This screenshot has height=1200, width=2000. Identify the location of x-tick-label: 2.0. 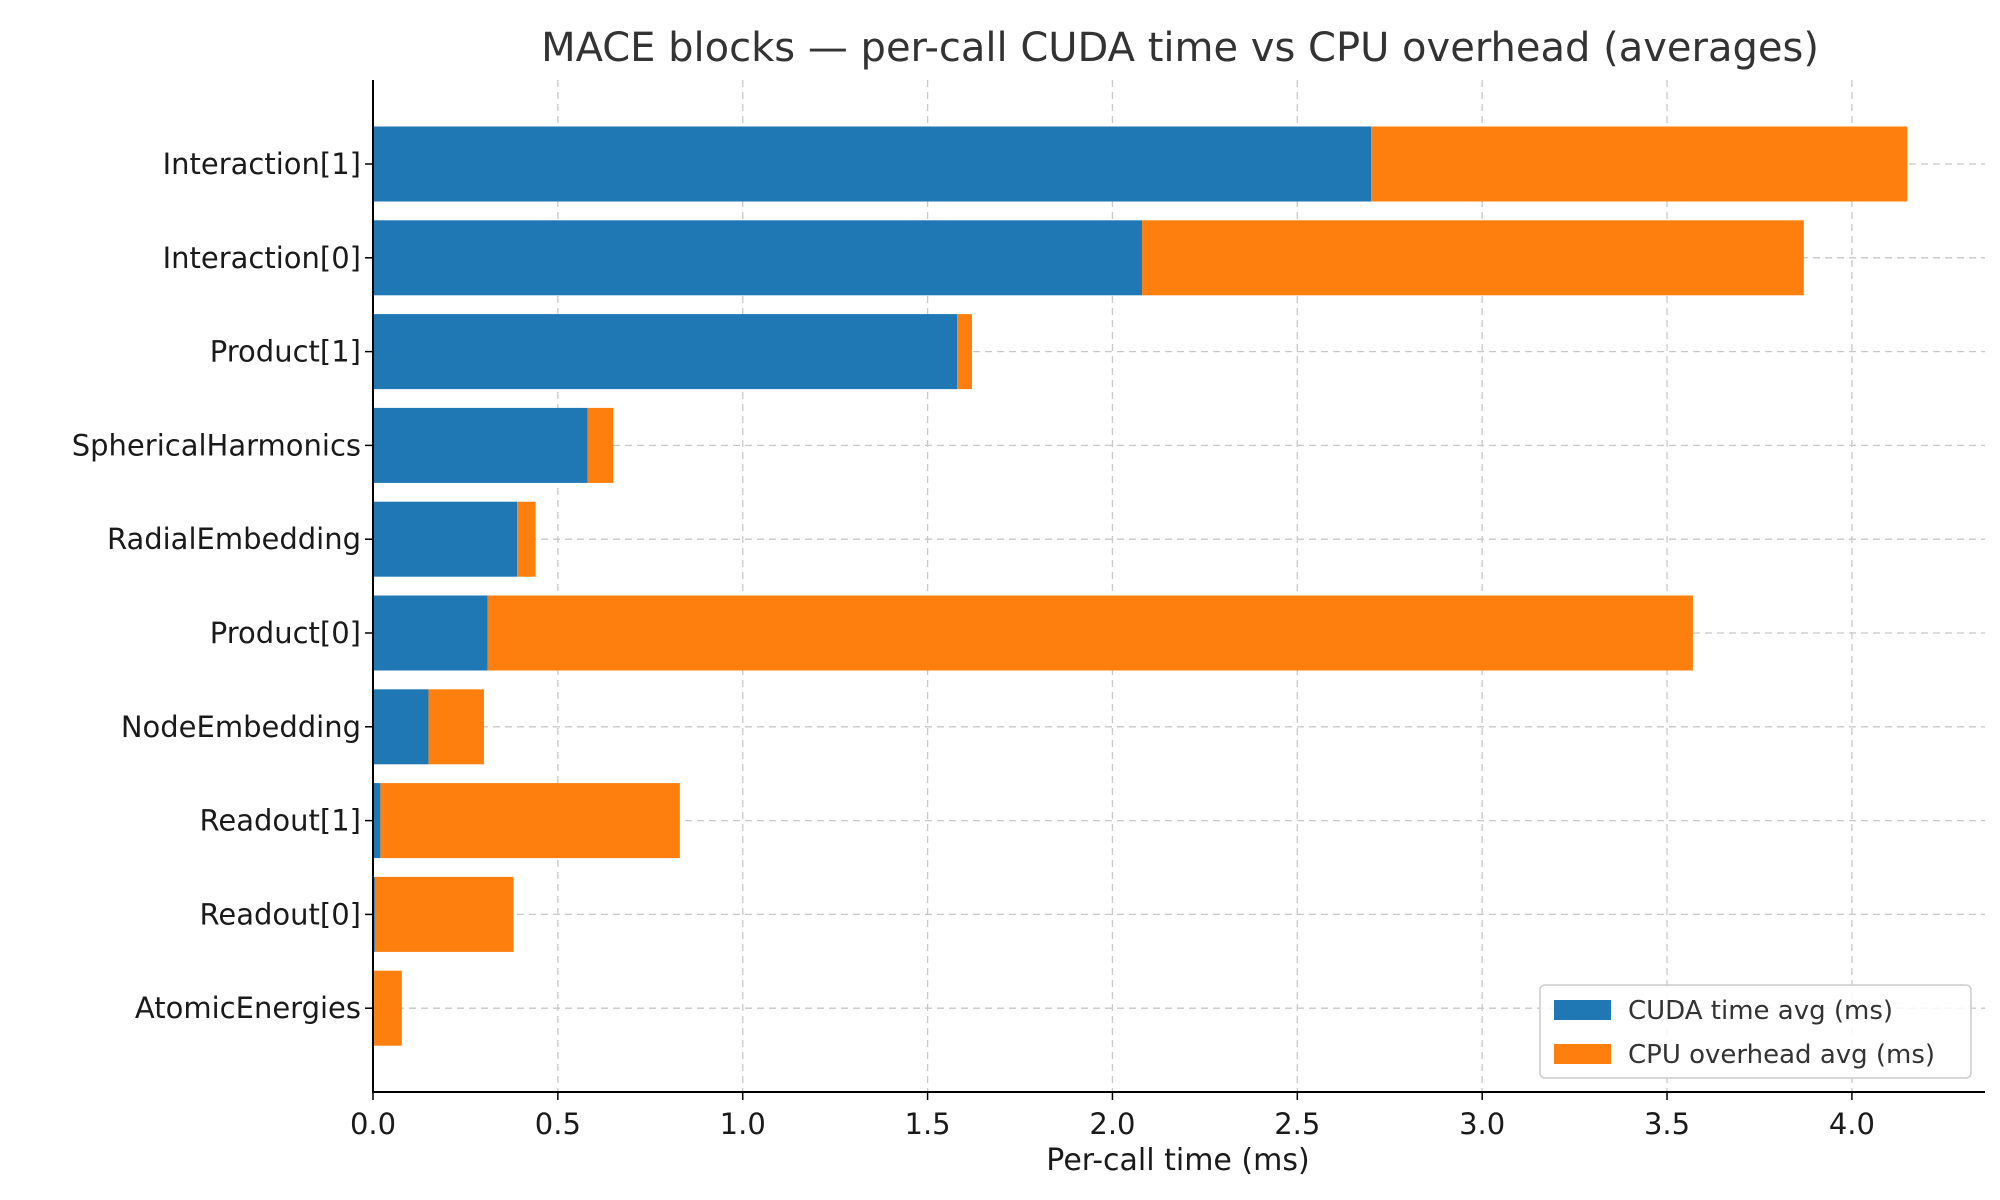
(1112, 1124).